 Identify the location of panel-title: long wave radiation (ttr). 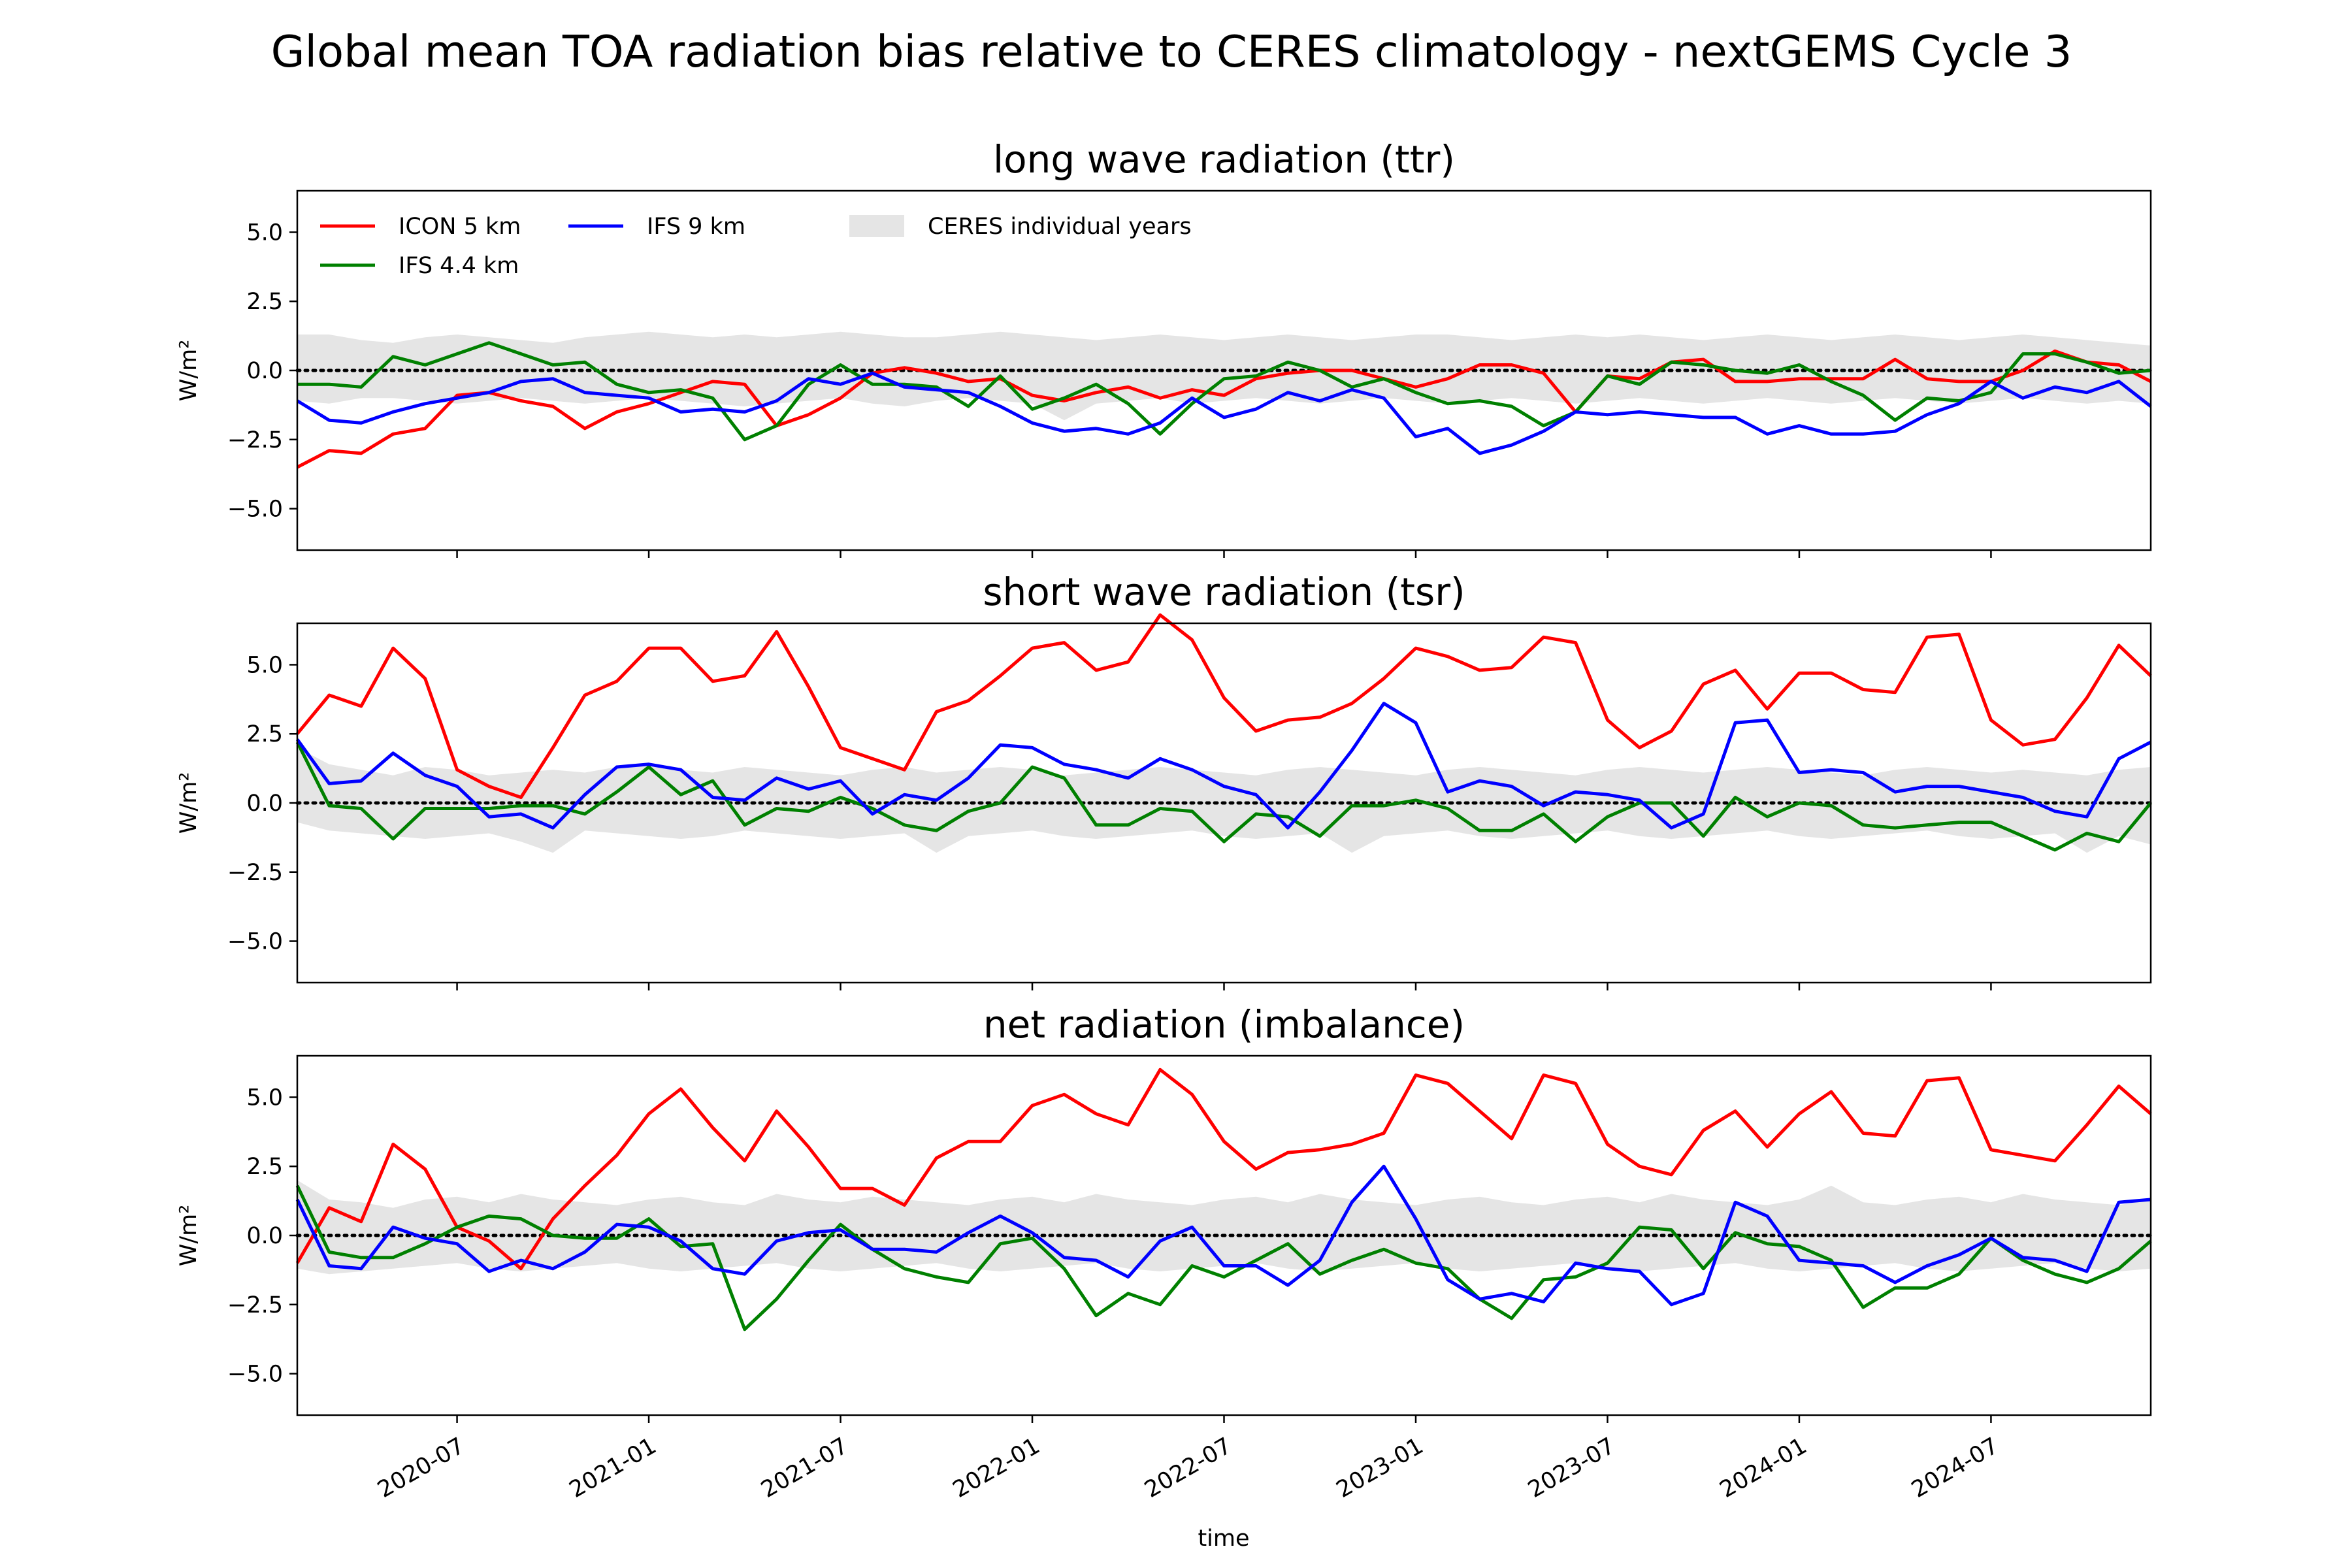
(1224, 159).